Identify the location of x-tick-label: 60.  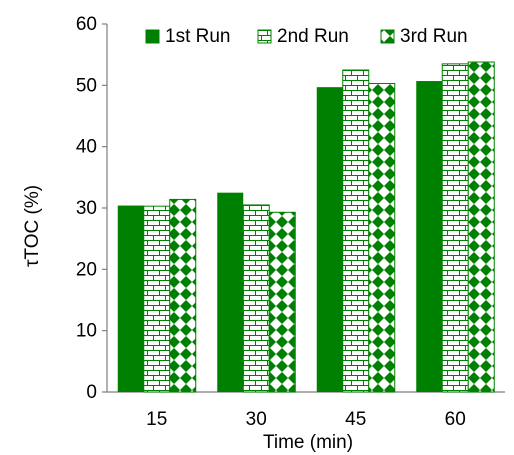
(455, 419).